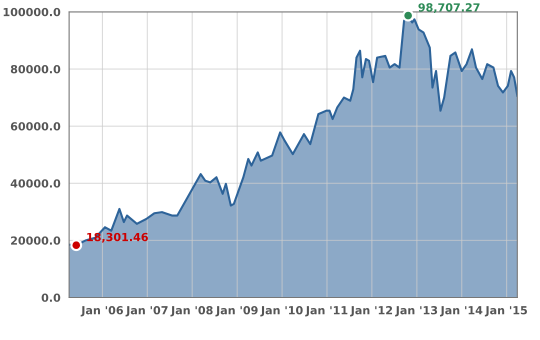 This screenshot has height=340, width=540. Describe the element at coordinates (505, 311) in the screenshot. I see `x-tick-label: Jan '15` at that location.